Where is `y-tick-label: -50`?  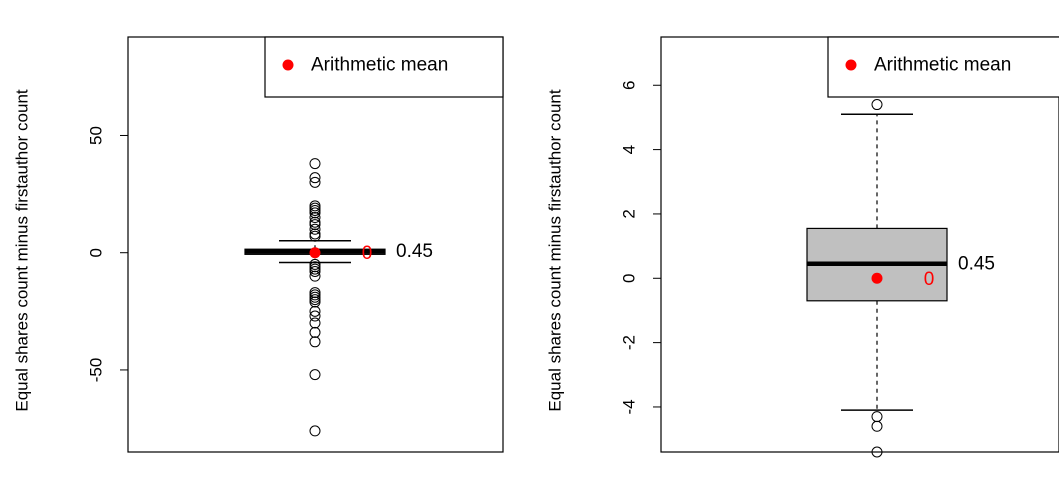 y-tick-label: -50 is located at coordinates (96, 370).